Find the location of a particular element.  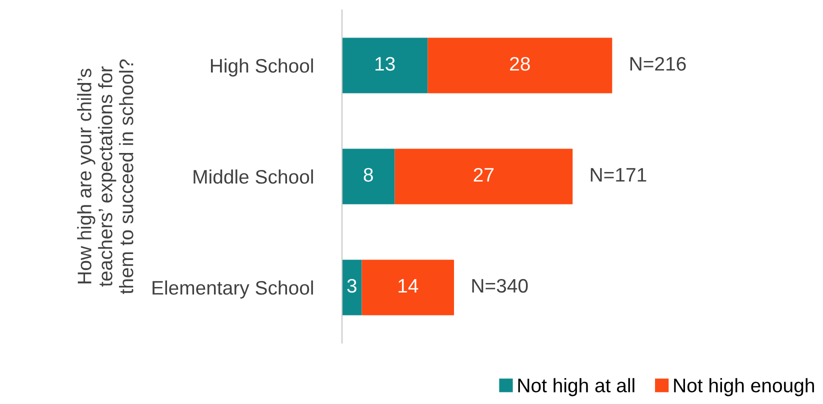

y-axis-title: How high are your child’s teachers’ expectations for them to succeed in school? is located at coordinates (105, 176).